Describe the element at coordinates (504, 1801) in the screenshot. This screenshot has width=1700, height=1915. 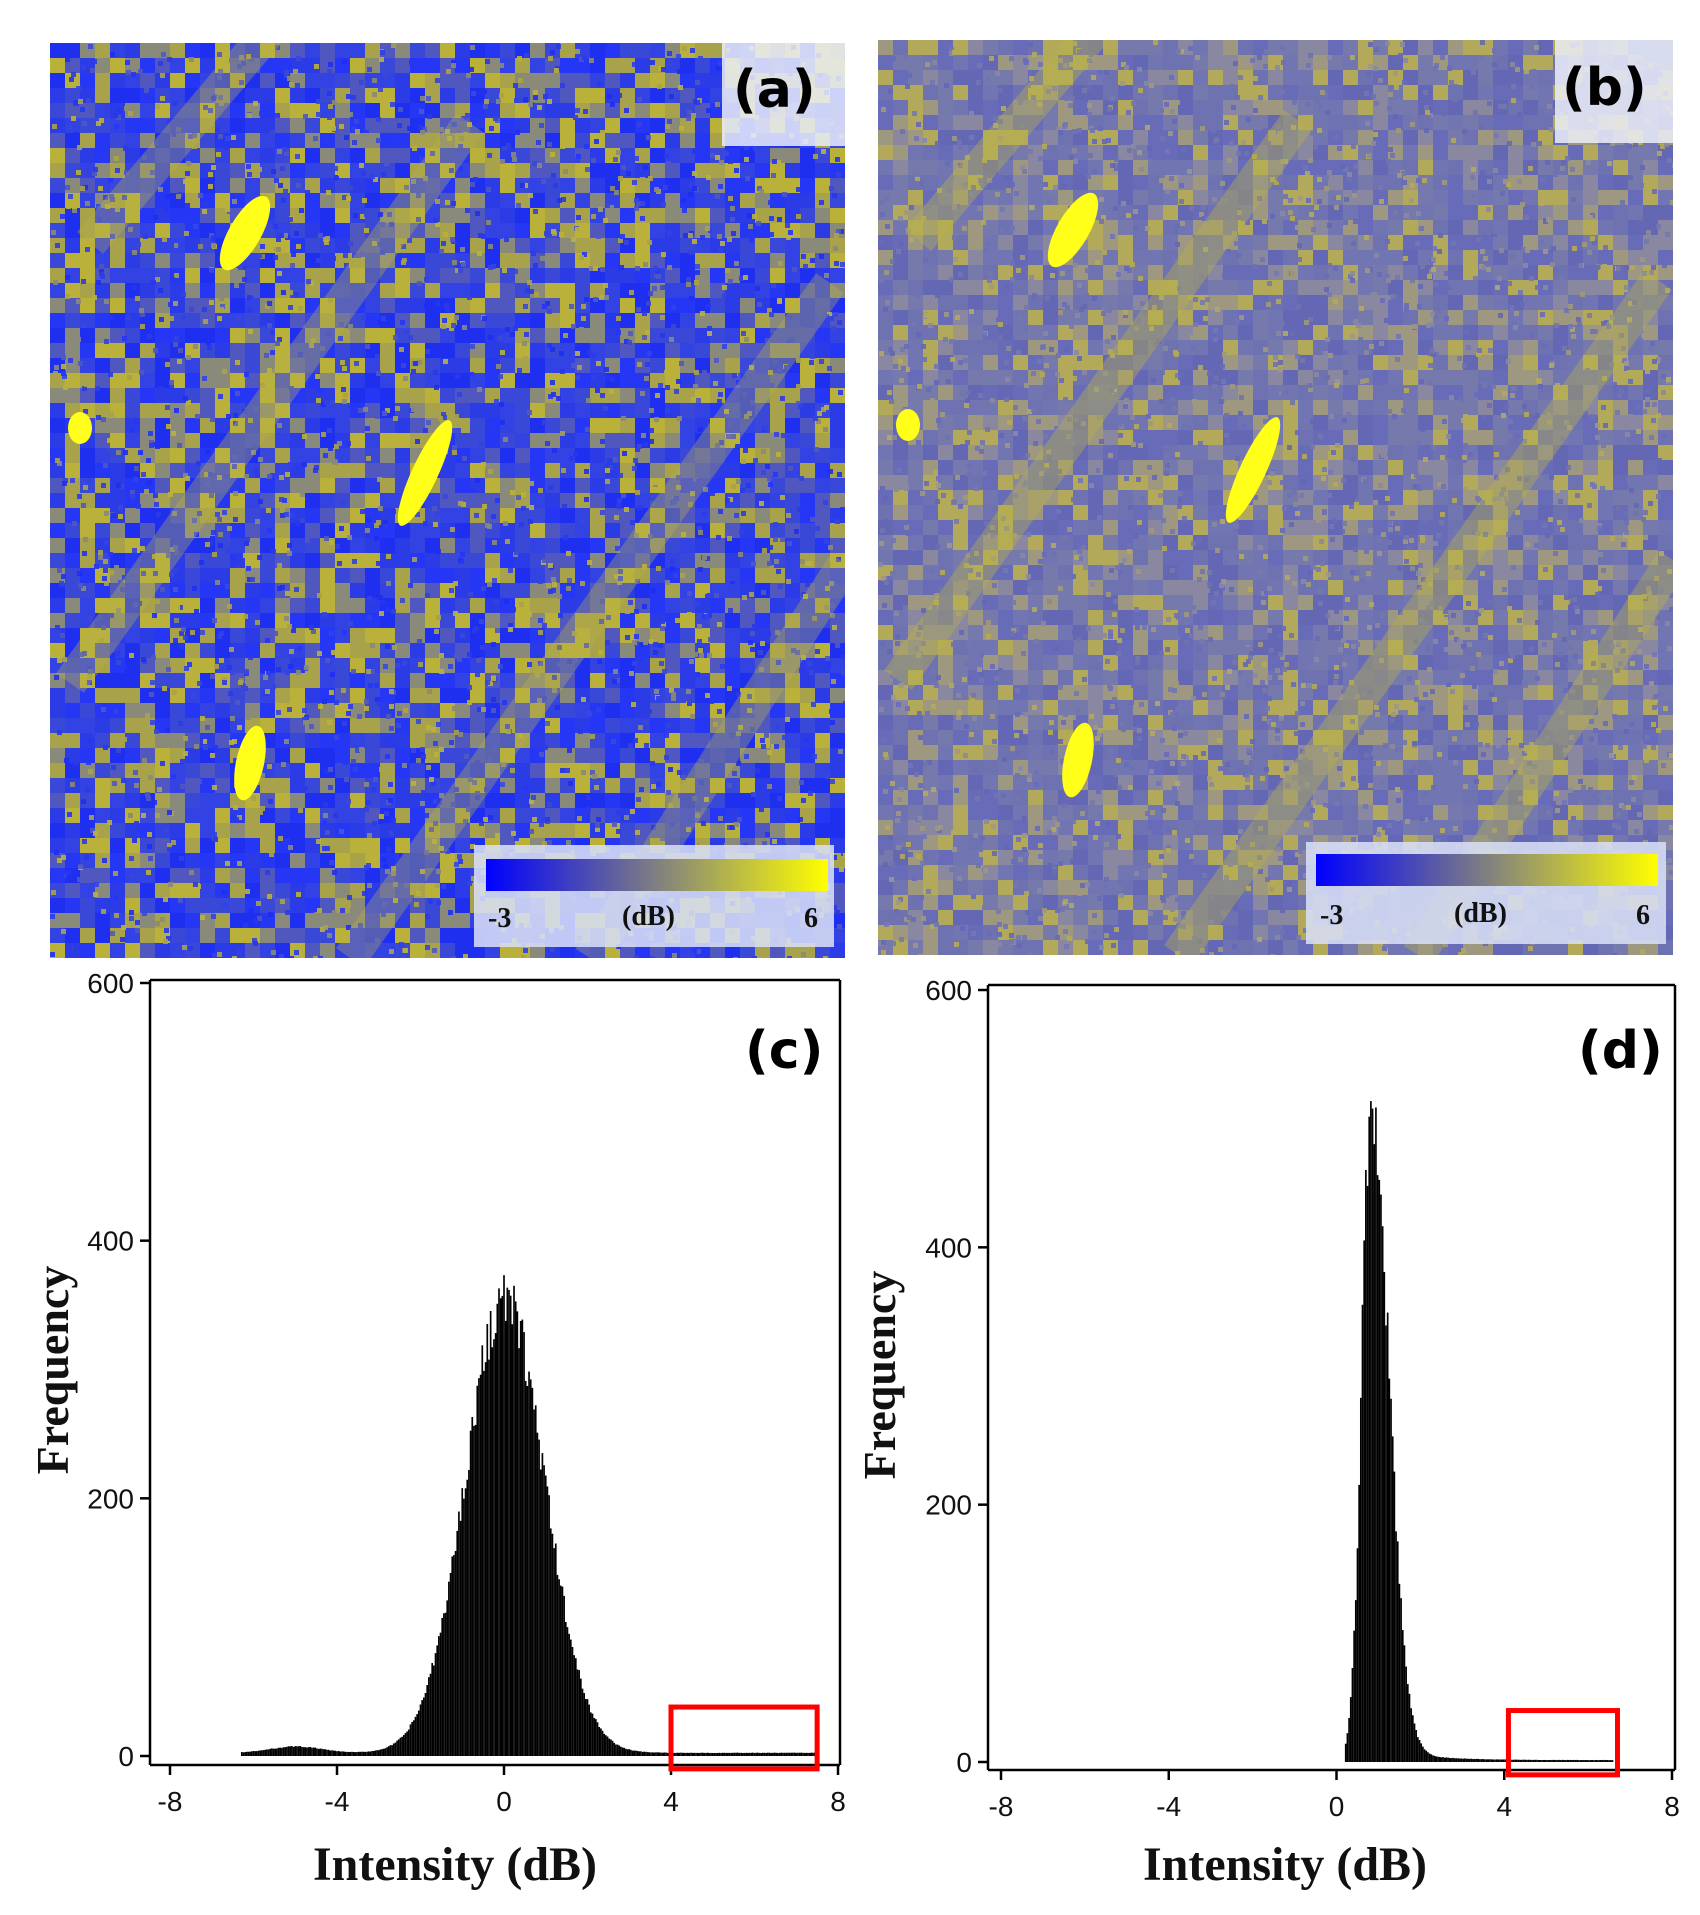
I see `x-tick-label: 0` at that location.